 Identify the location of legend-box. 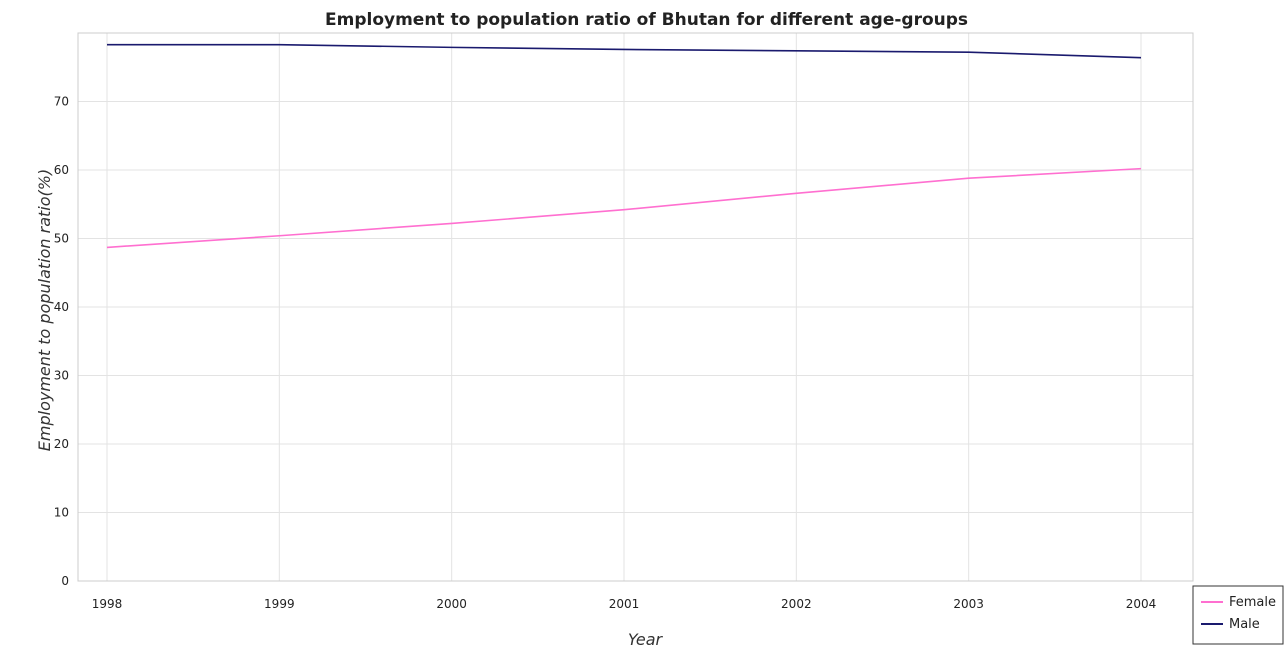
(1238, 615).